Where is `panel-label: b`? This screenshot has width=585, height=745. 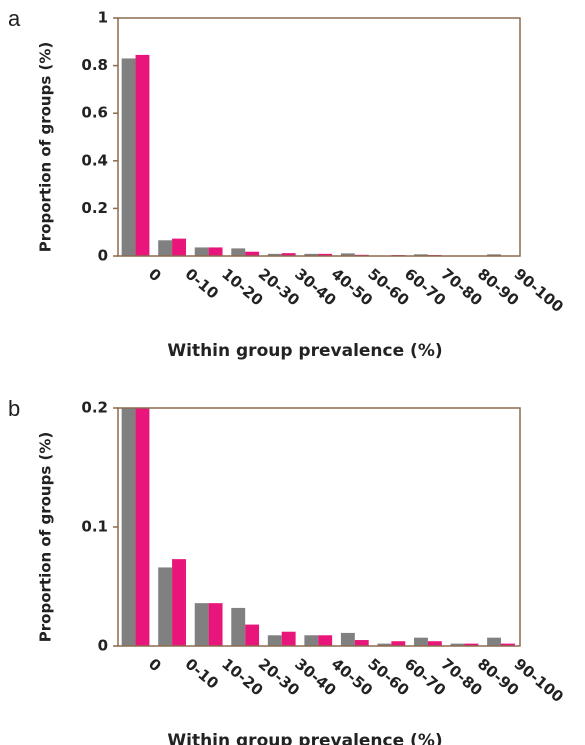
panel-label: b is located at coordinates (14, 408).